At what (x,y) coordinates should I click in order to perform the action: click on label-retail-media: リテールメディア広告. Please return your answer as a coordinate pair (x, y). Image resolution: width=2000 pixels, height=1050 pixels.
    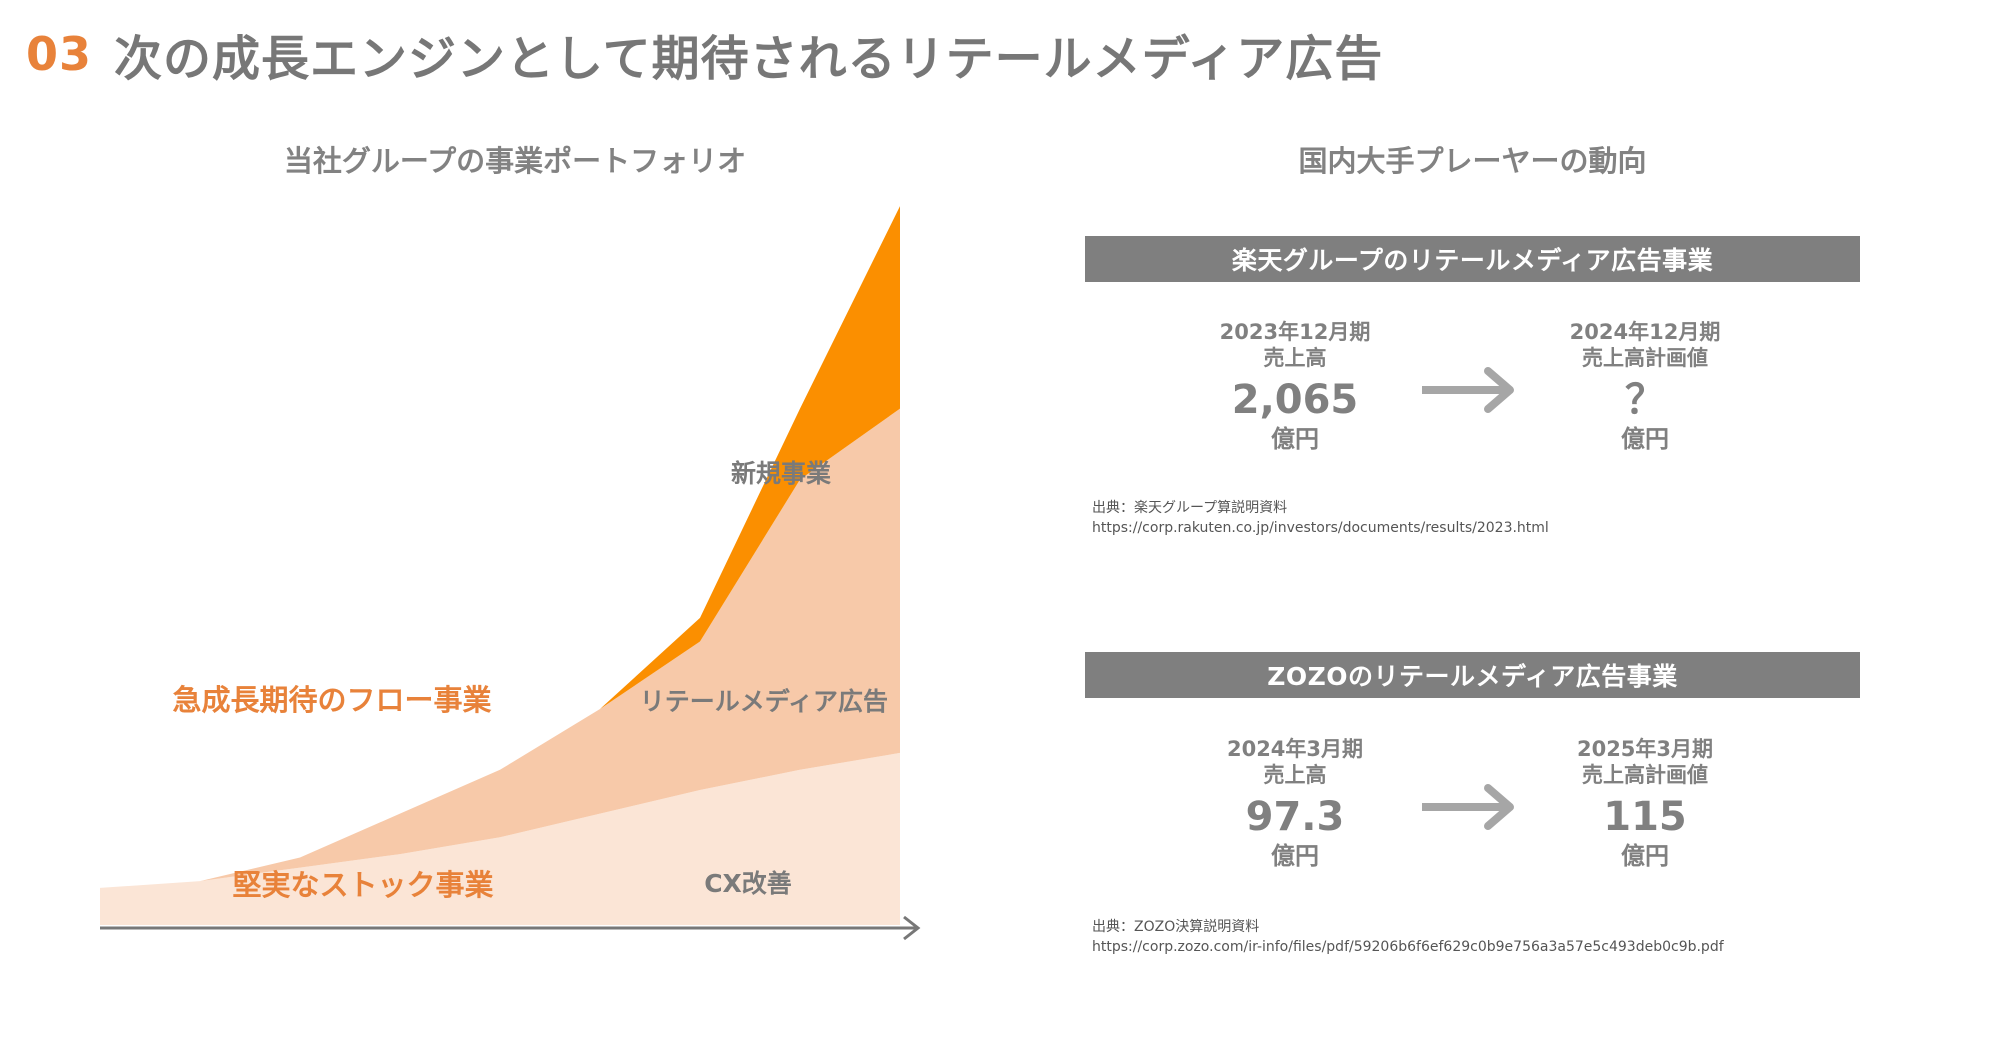
    Looking at the image, I should click on (764, 701).